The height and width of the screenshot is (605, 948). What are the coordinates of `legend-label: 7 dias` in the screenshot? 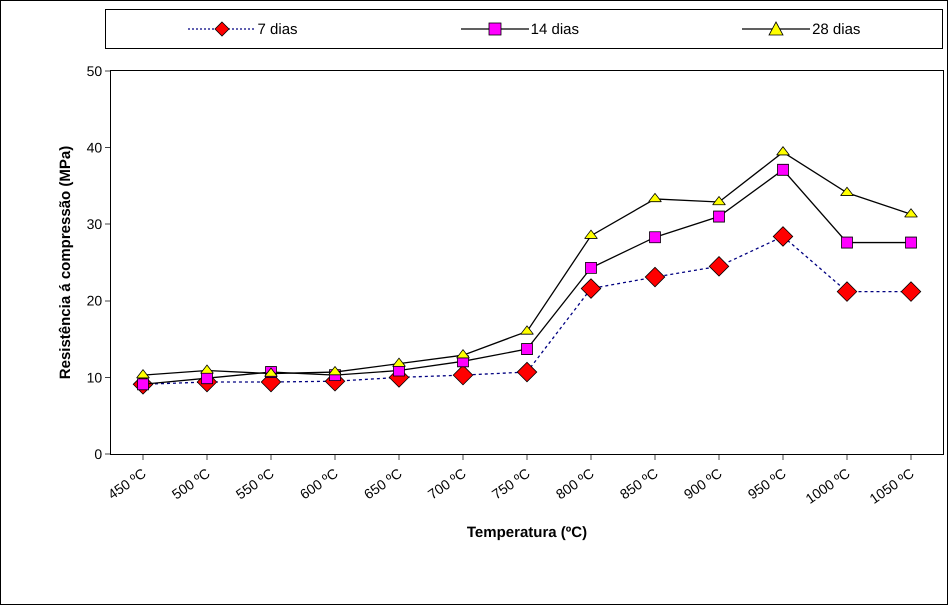 It's located at (278, 29).